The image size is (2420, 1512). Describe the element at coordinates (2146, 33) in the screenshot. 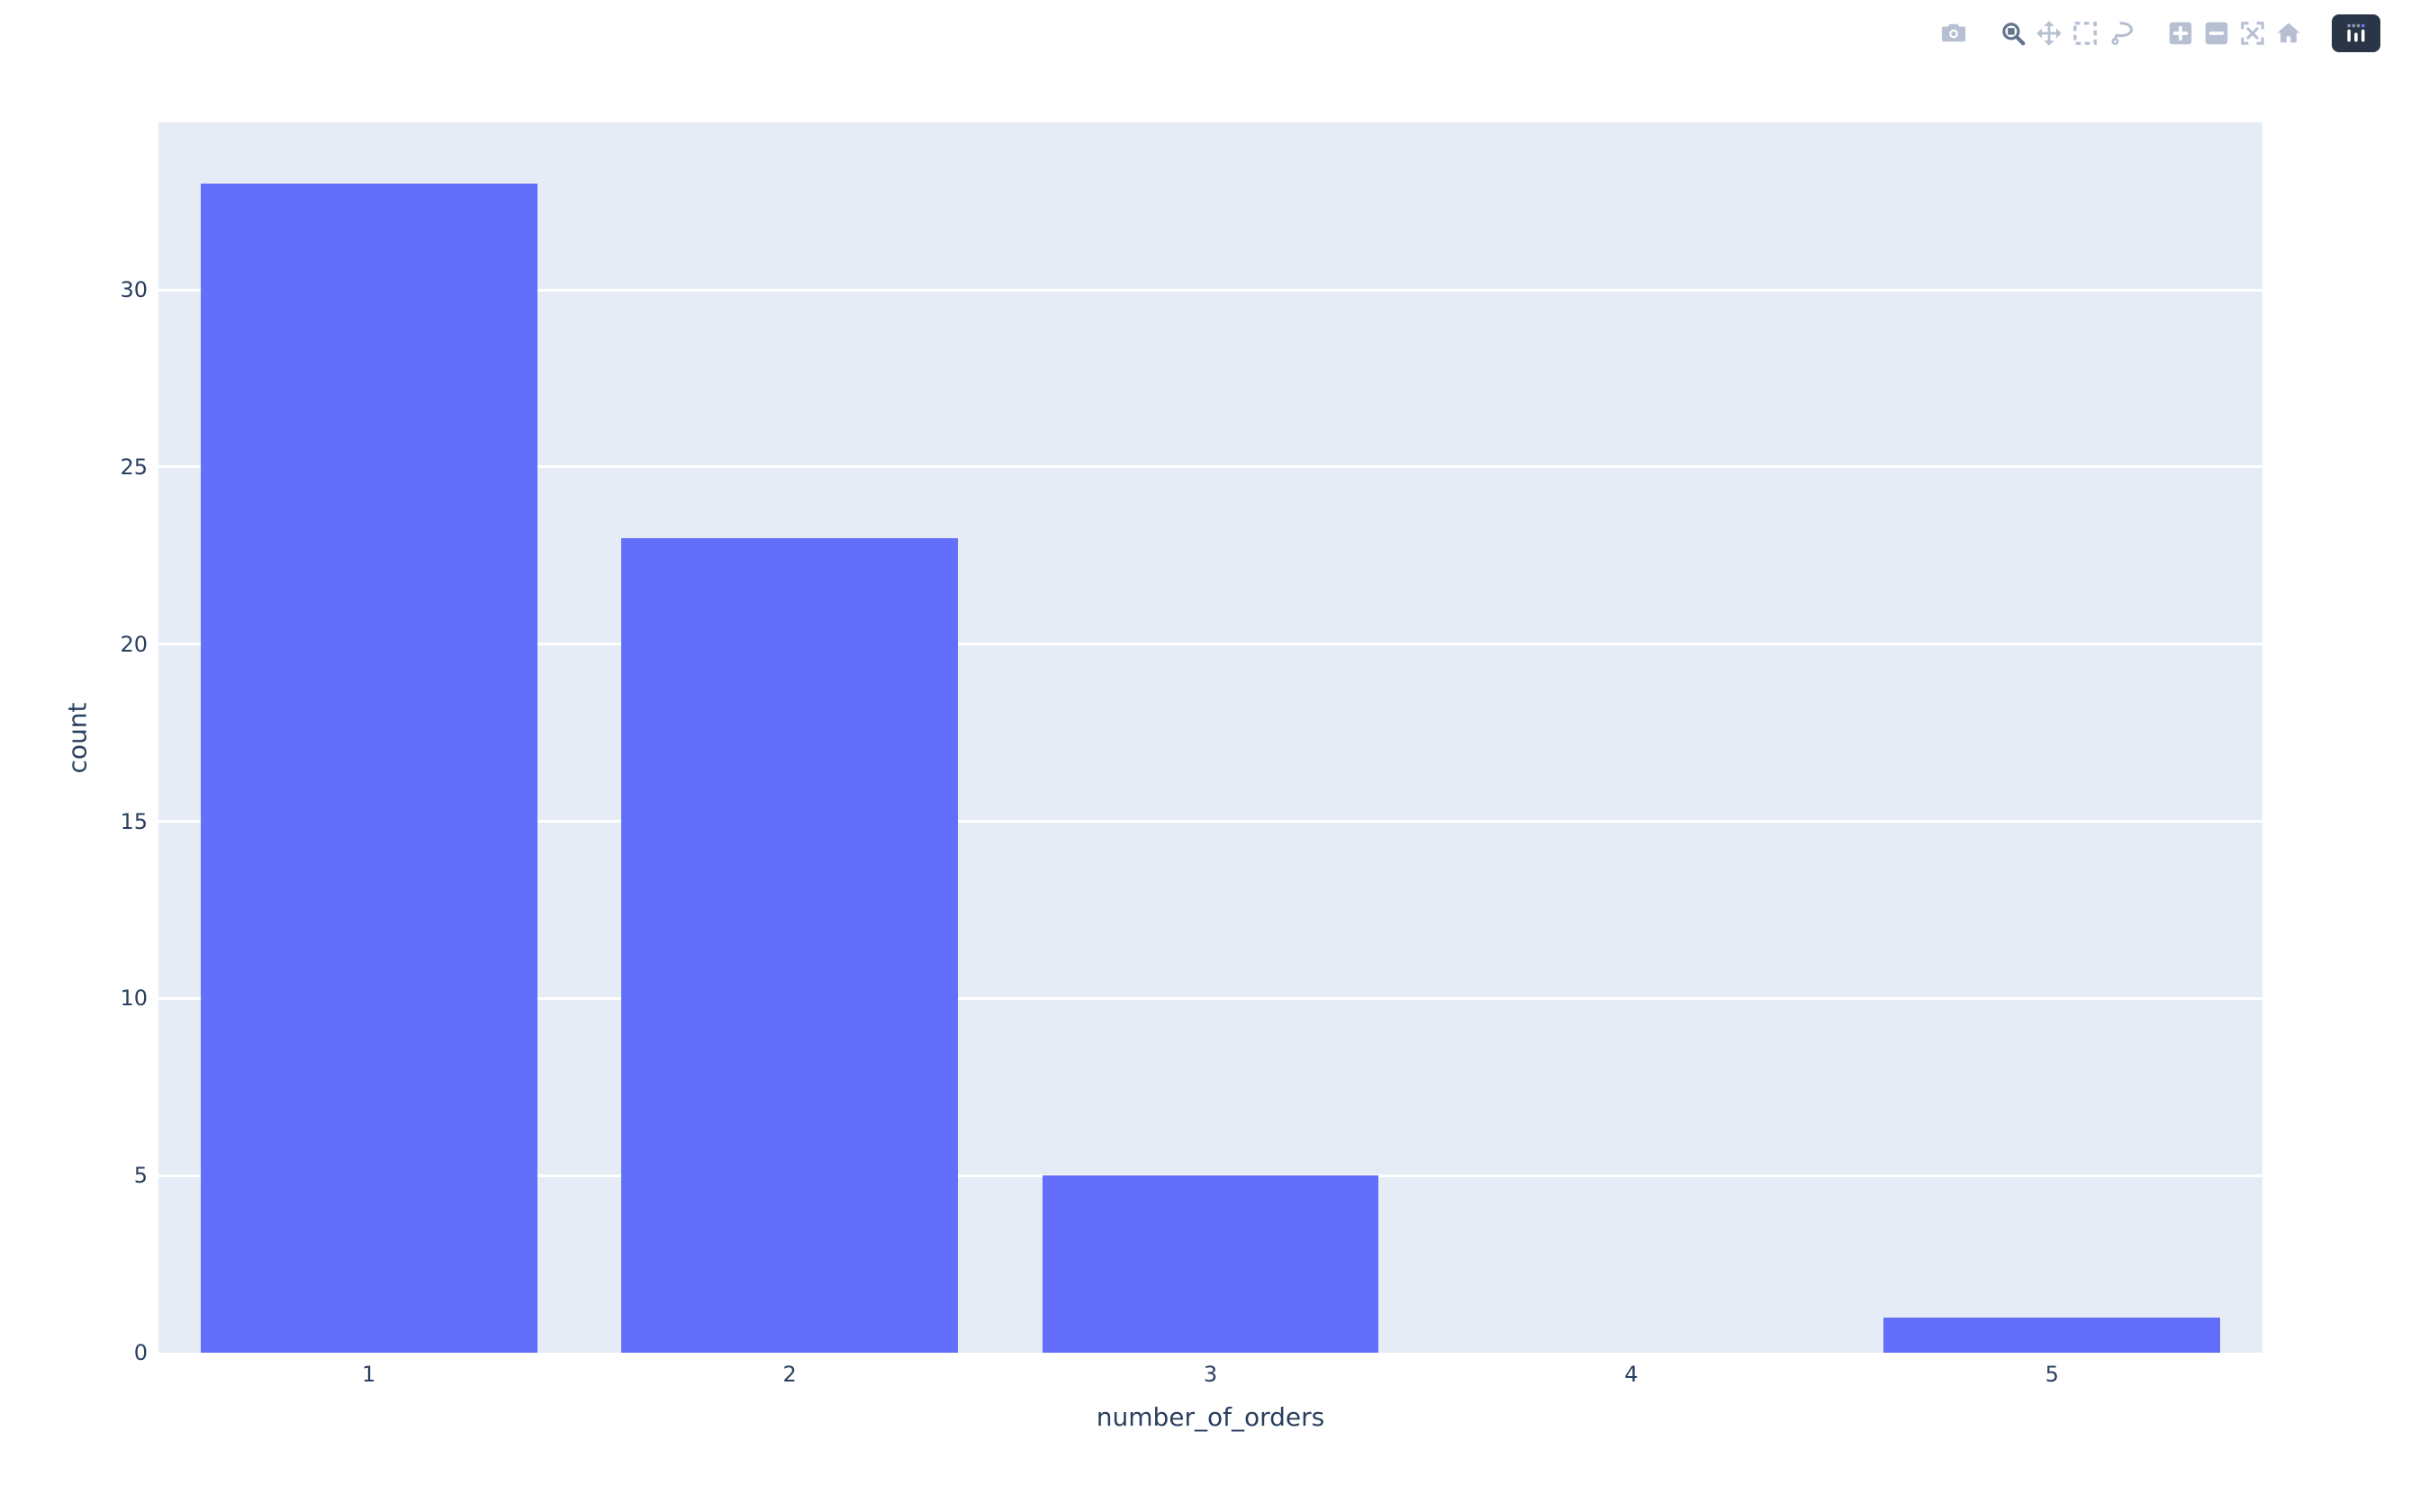

I see `modebar` at that location.